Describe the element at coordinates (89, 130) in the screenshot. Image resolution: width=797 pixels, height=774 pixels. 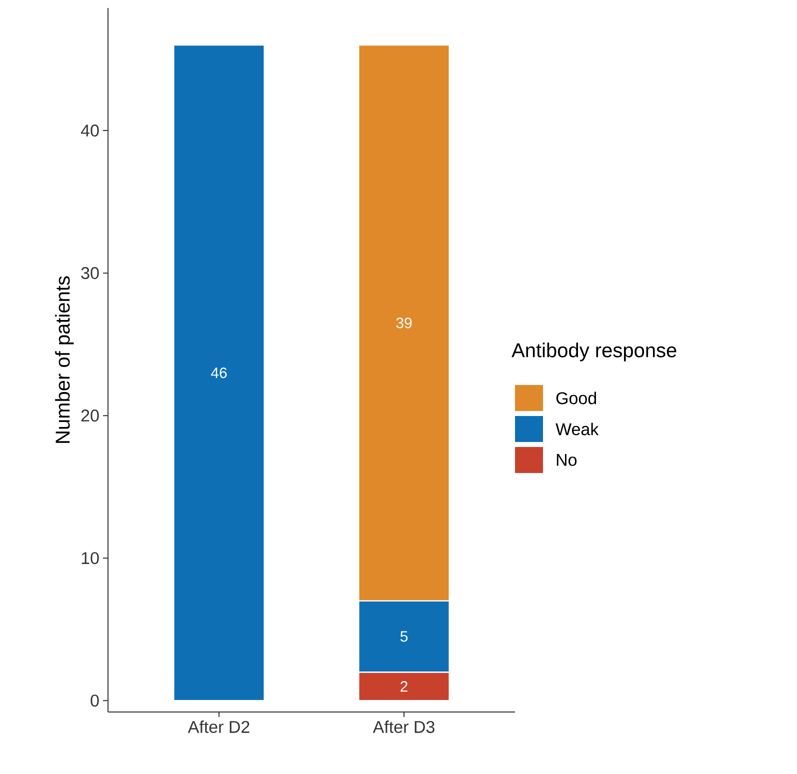
I see `y-tick-label: 40` at that location.